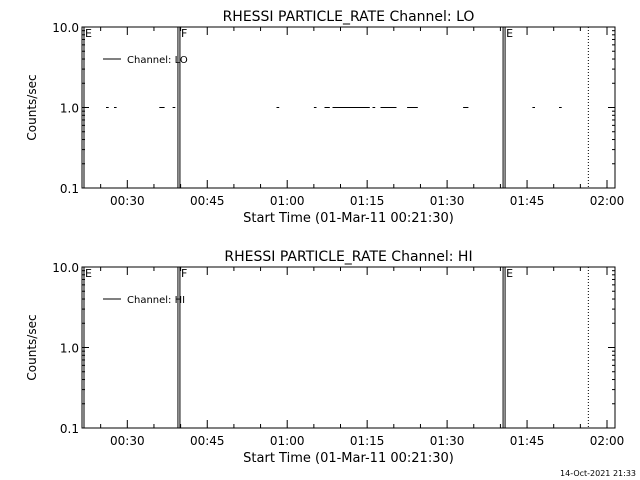 Image resolution: width=640 pixels, height=480 pixels. I want to click on panel-1-y-axis-label: Counts/sec, so click(32, 107).